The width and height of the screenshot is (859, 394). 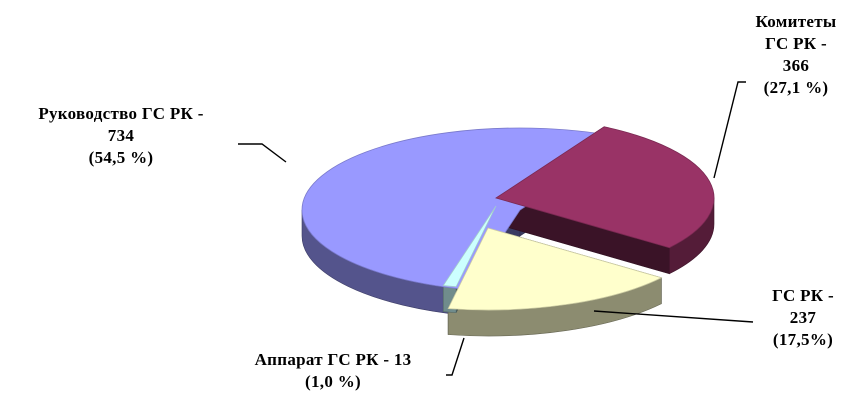 What do you see at coordinates (121, 113) in the screenshot?
I see `label-rukovodstvo-line-1: Руководство ГС РК -` at bounding box center [121, 113].